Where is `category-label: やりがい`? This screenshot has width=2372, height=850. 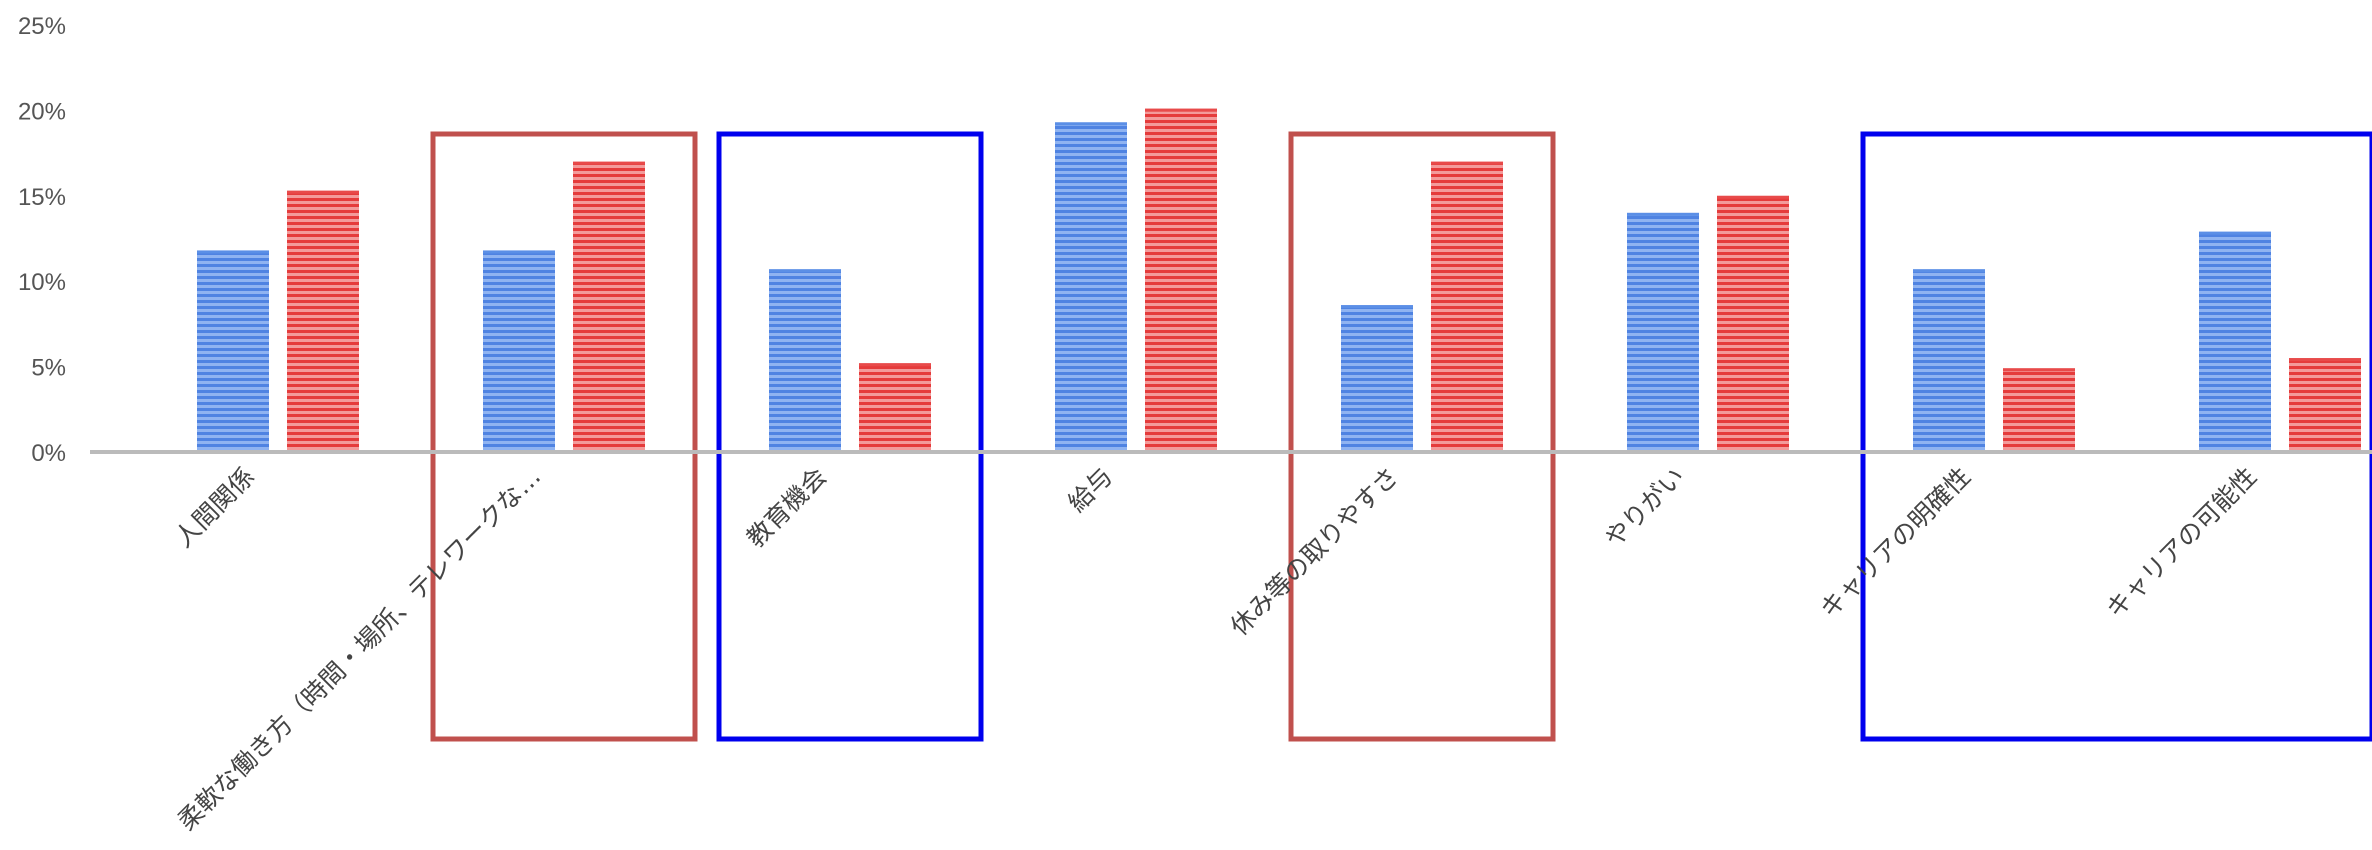 category-label: やりがい is located at coordinates (1644, 507).